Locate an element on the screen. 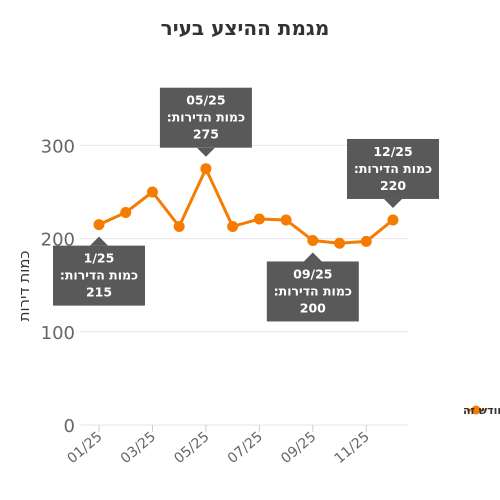  x-tick-label: 03/25 is located at coordinates (138, 448).